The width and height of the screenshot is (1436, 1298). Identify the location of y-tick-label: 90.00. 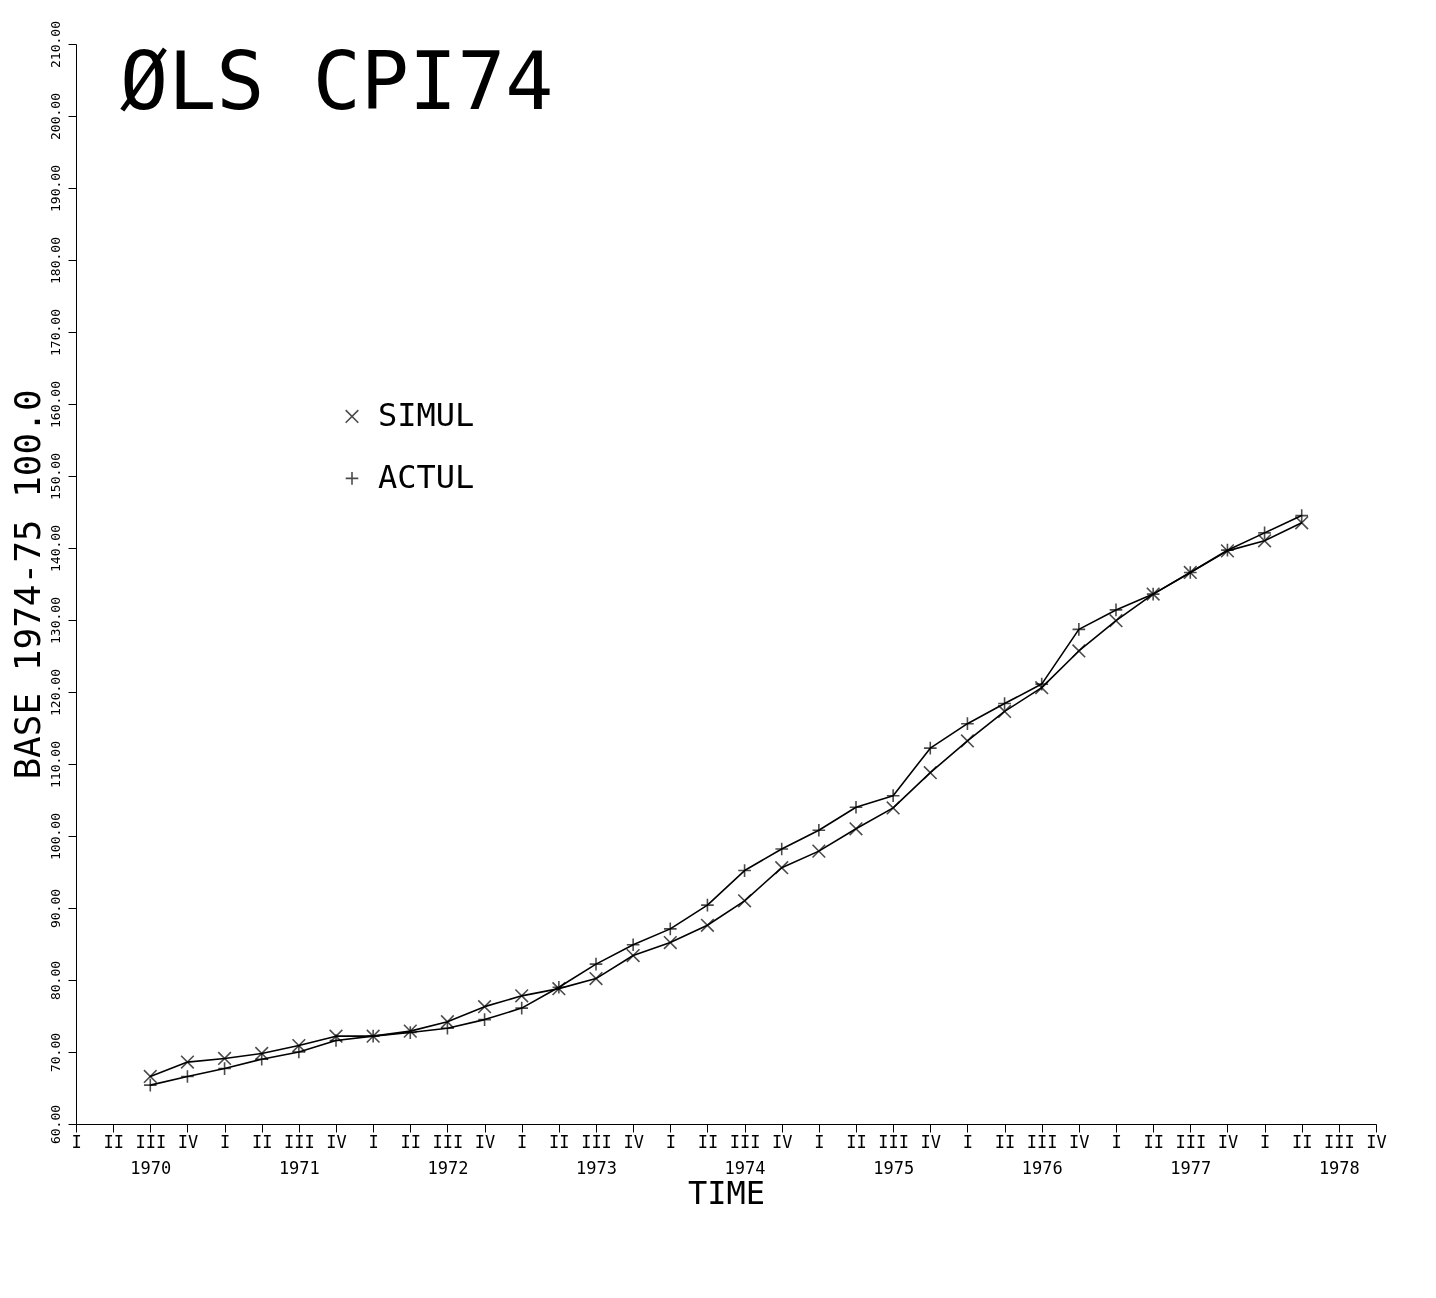
(55, 908).